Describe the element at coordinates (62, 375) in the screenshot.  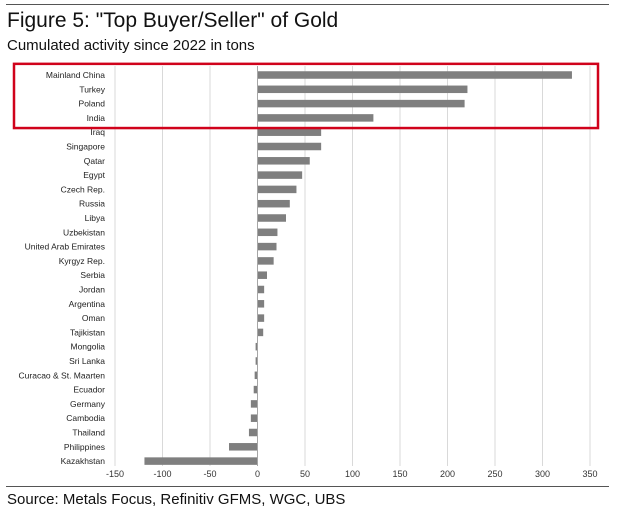
I see `category-label: Curacao & St. Maarten` at that location.